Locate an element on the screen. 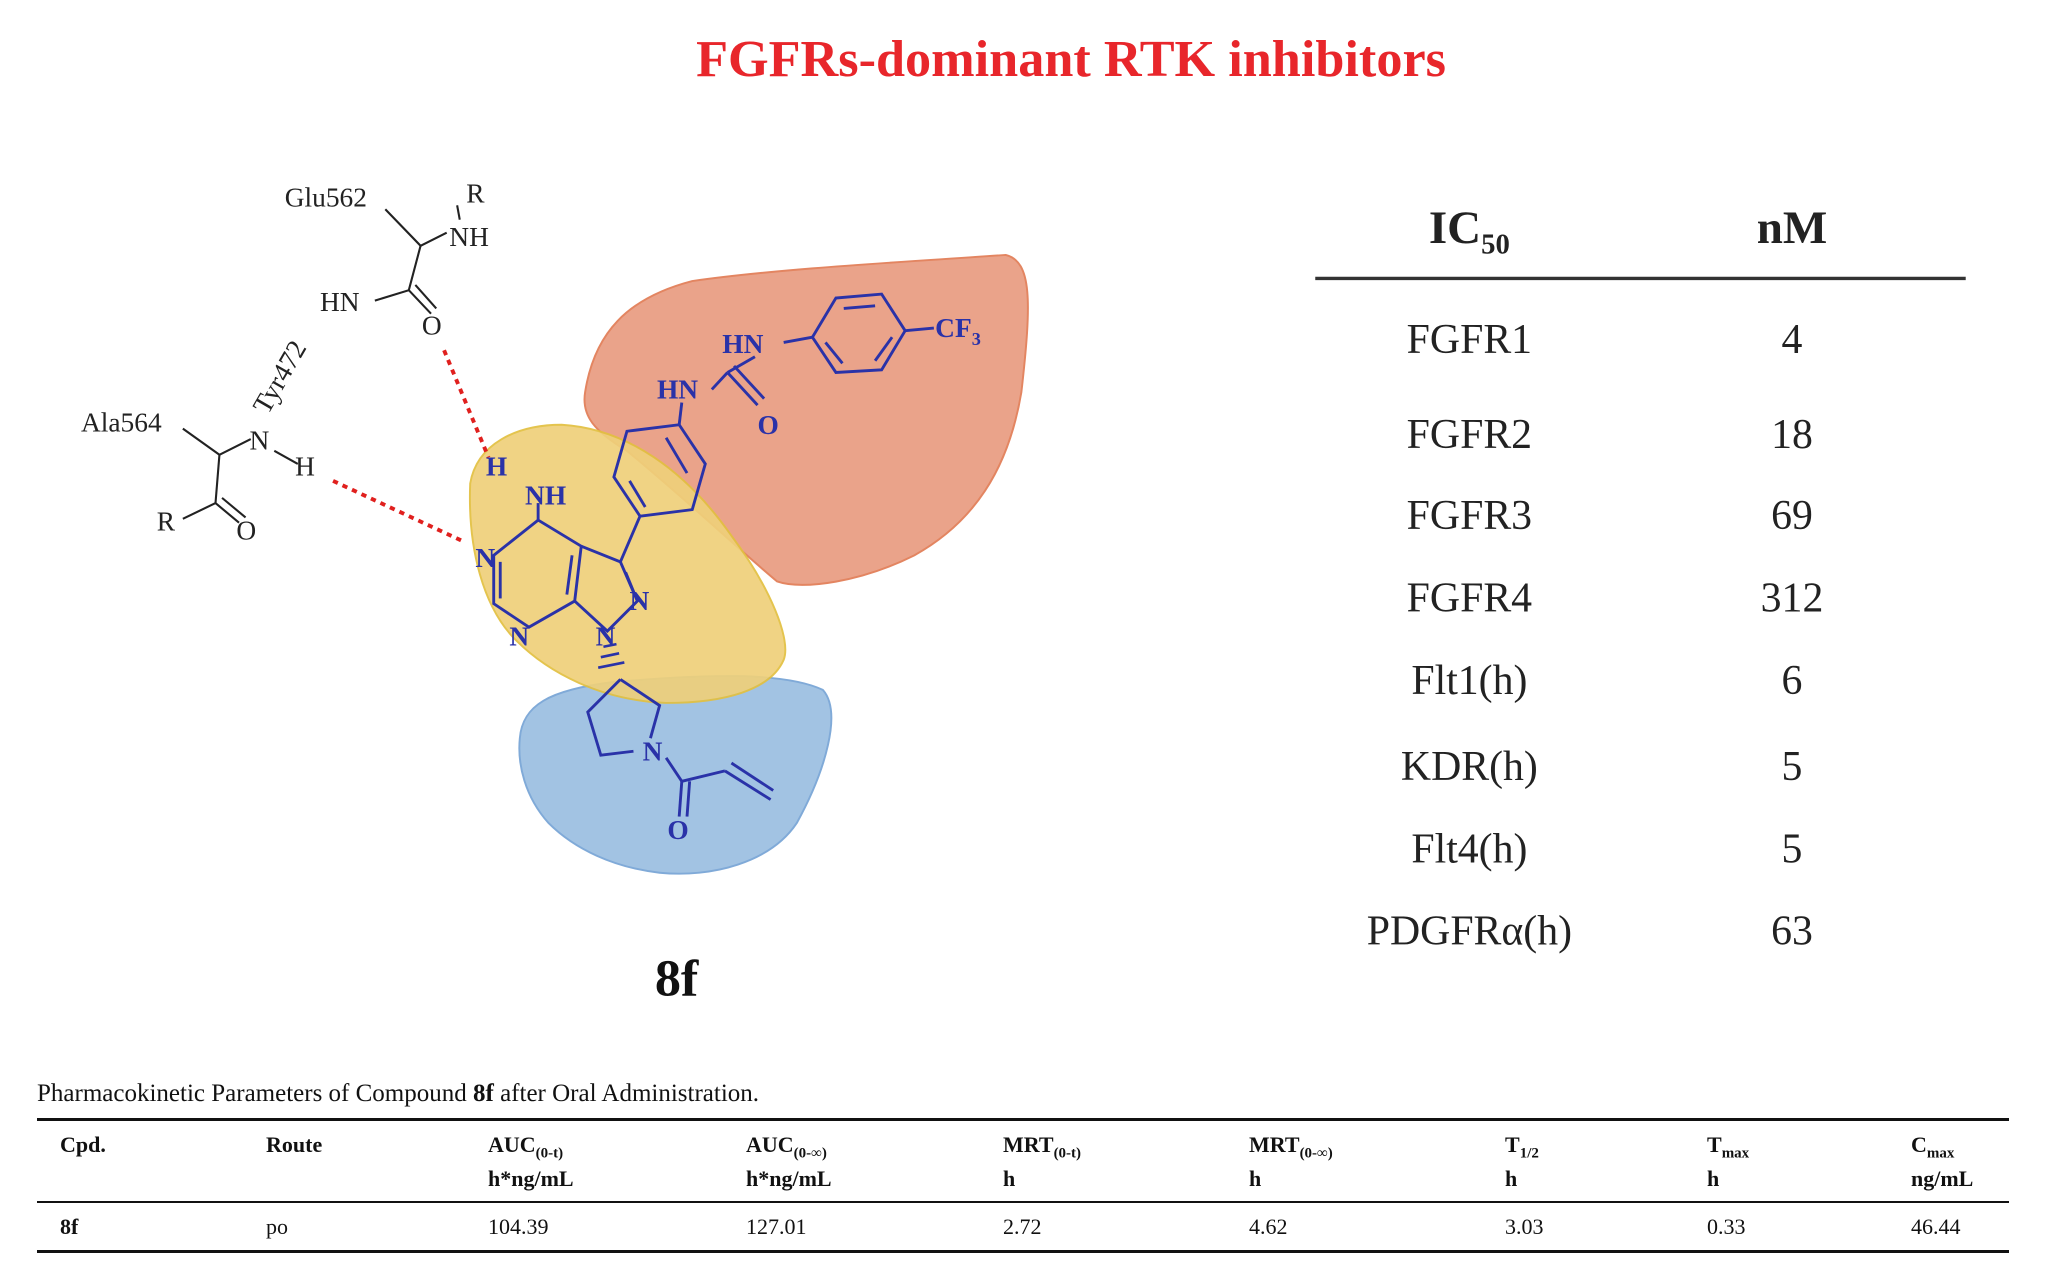  ic50-target: Flt1(h) is located at coordinates (1469, 681).